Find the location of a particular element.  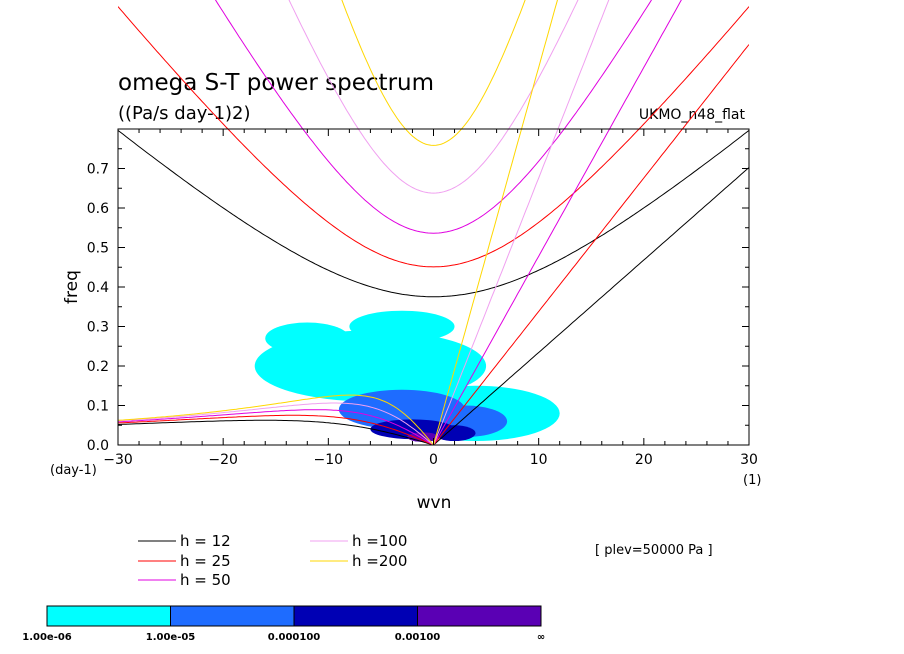

colorbar-label: 0.00100 is located at coordinates (418, 637).